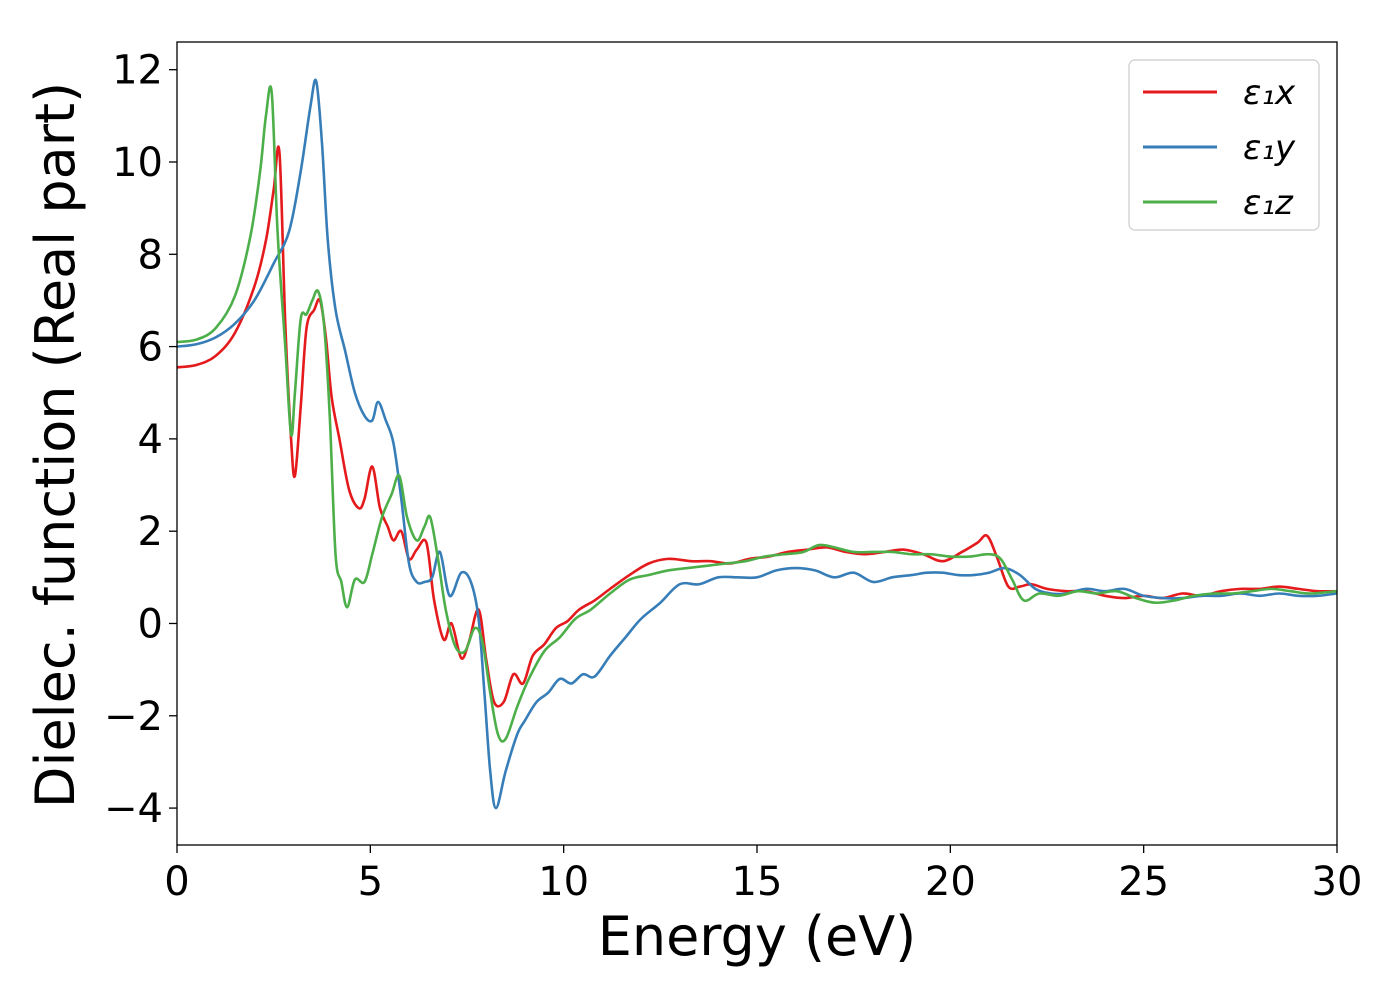 The height and width of the screenshot is (1000, 1400). What do you see at coordinates (1269, 148) in the screenshot?
I see `legend-label-1: ε₁y` at bounding box center [1269, 148].